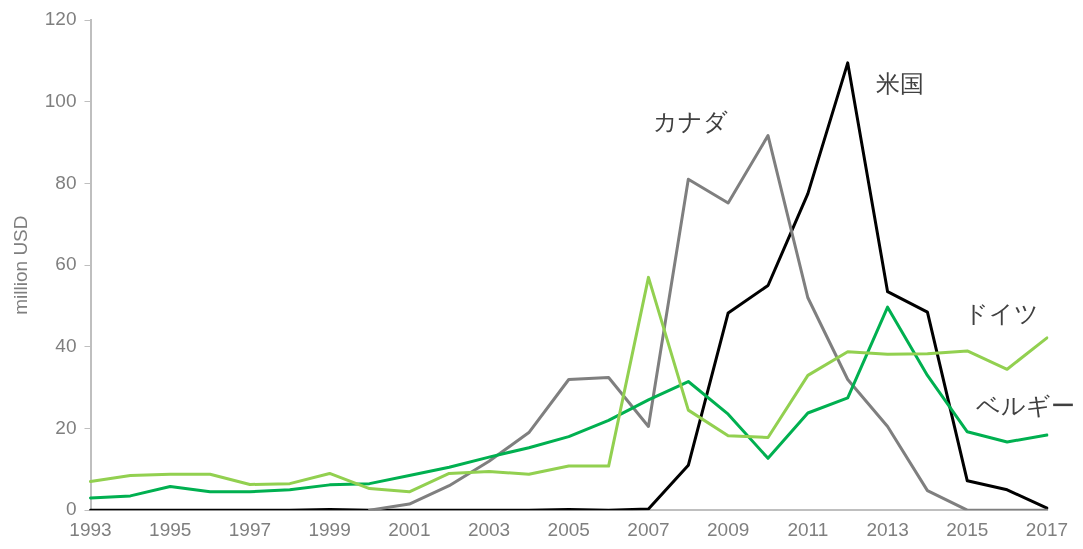 The width and height of the screenshot is (1083, 549). I want to click on y-tick-label: 60, so click(66, 264).